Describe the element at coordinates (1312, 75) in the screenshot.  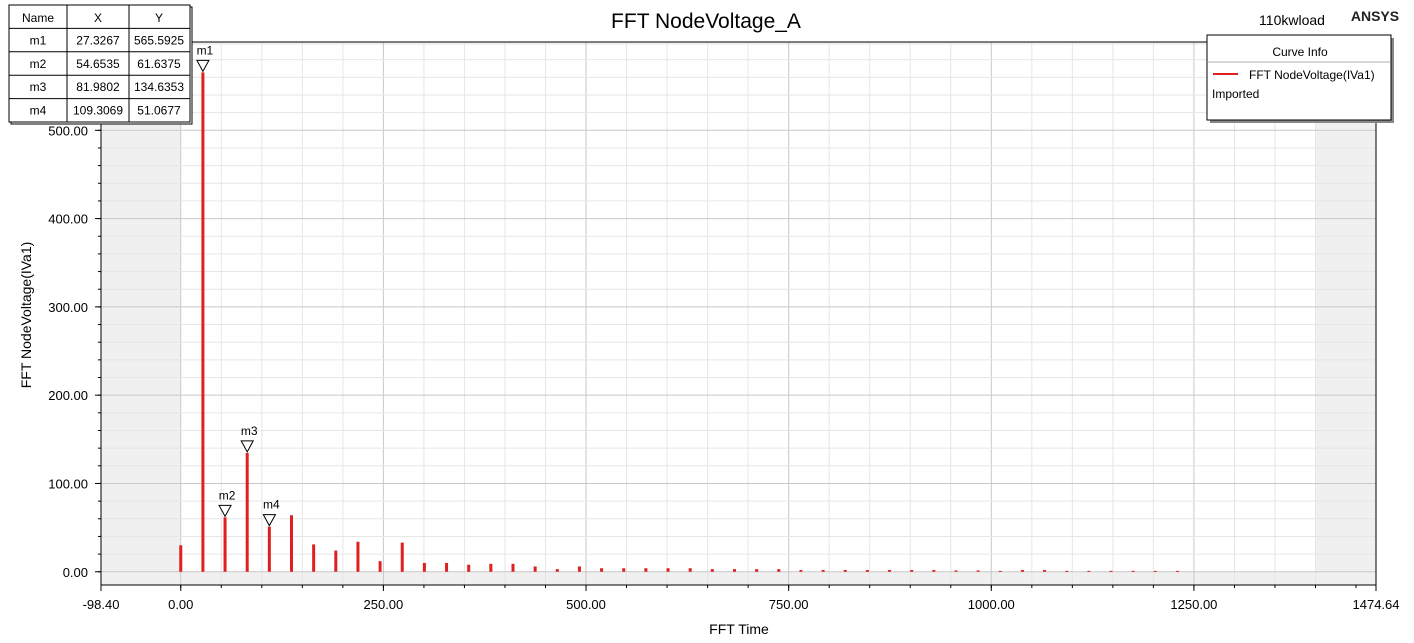
I see `legend-entry-label: FFT NodeVoltage(IVa1)` at that location.